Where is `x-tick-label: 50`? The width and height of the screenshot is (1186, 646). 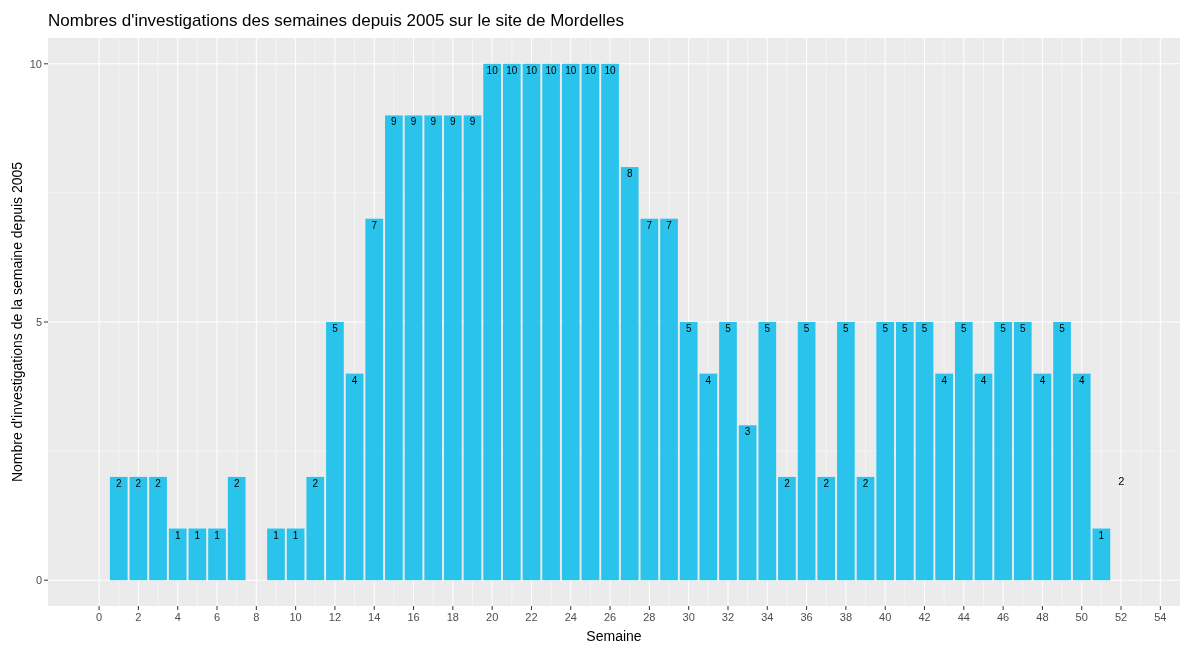 x-tick-label: 50 is located at coordinates (1081, 617).